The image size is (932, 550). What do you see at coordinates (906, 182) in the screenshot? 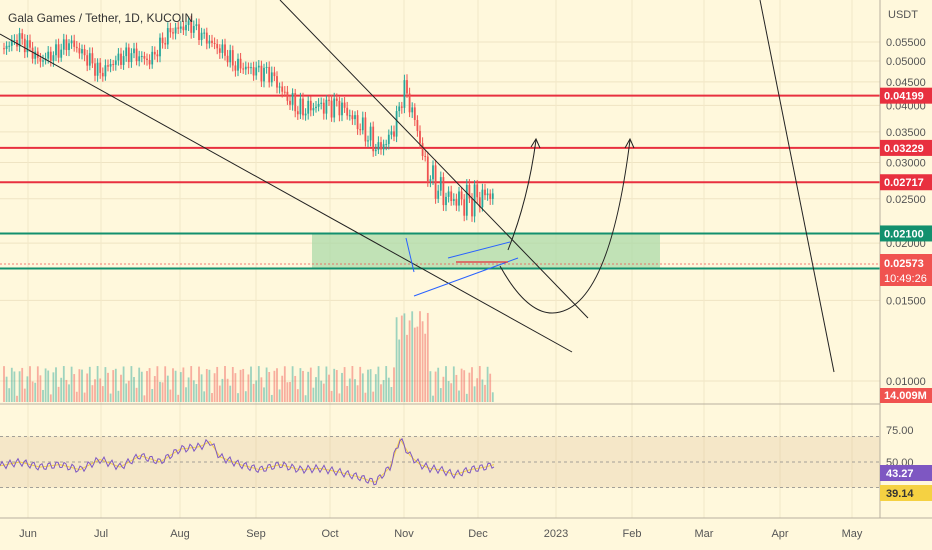
I see `price-level-tag` at bounding box center [906, 182].